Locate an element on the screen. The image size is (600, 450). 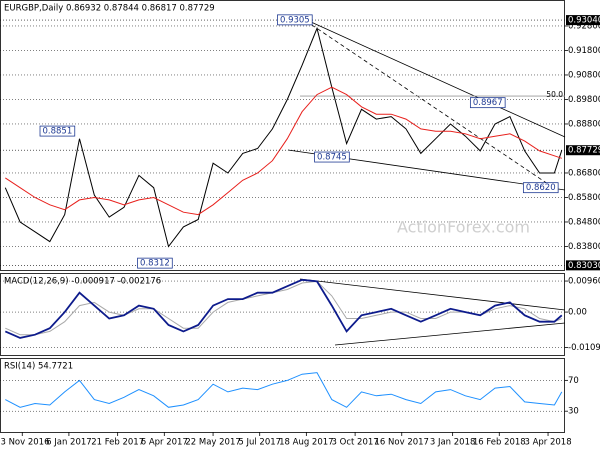
x-tick-label: 5 Jul 2017 is located at coordinates (259, 443).